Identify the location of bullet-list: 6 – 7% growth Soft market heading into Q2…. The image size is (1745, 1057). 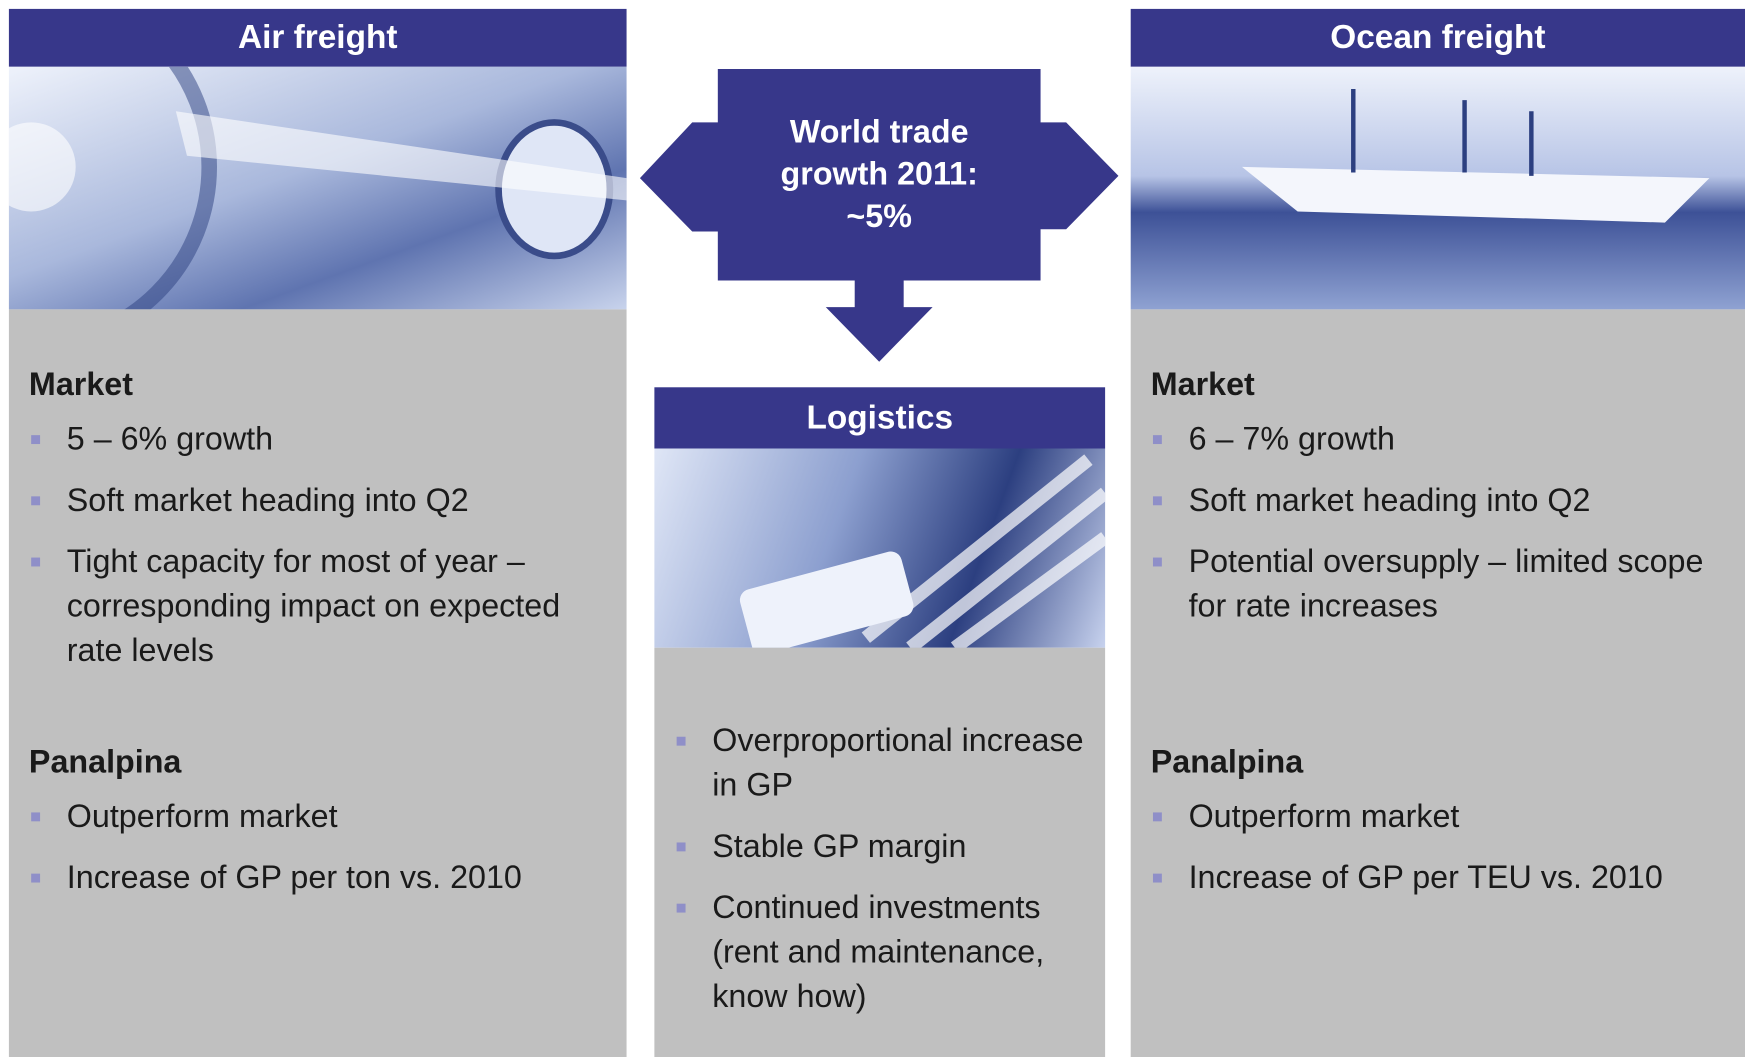
(1448, 522).